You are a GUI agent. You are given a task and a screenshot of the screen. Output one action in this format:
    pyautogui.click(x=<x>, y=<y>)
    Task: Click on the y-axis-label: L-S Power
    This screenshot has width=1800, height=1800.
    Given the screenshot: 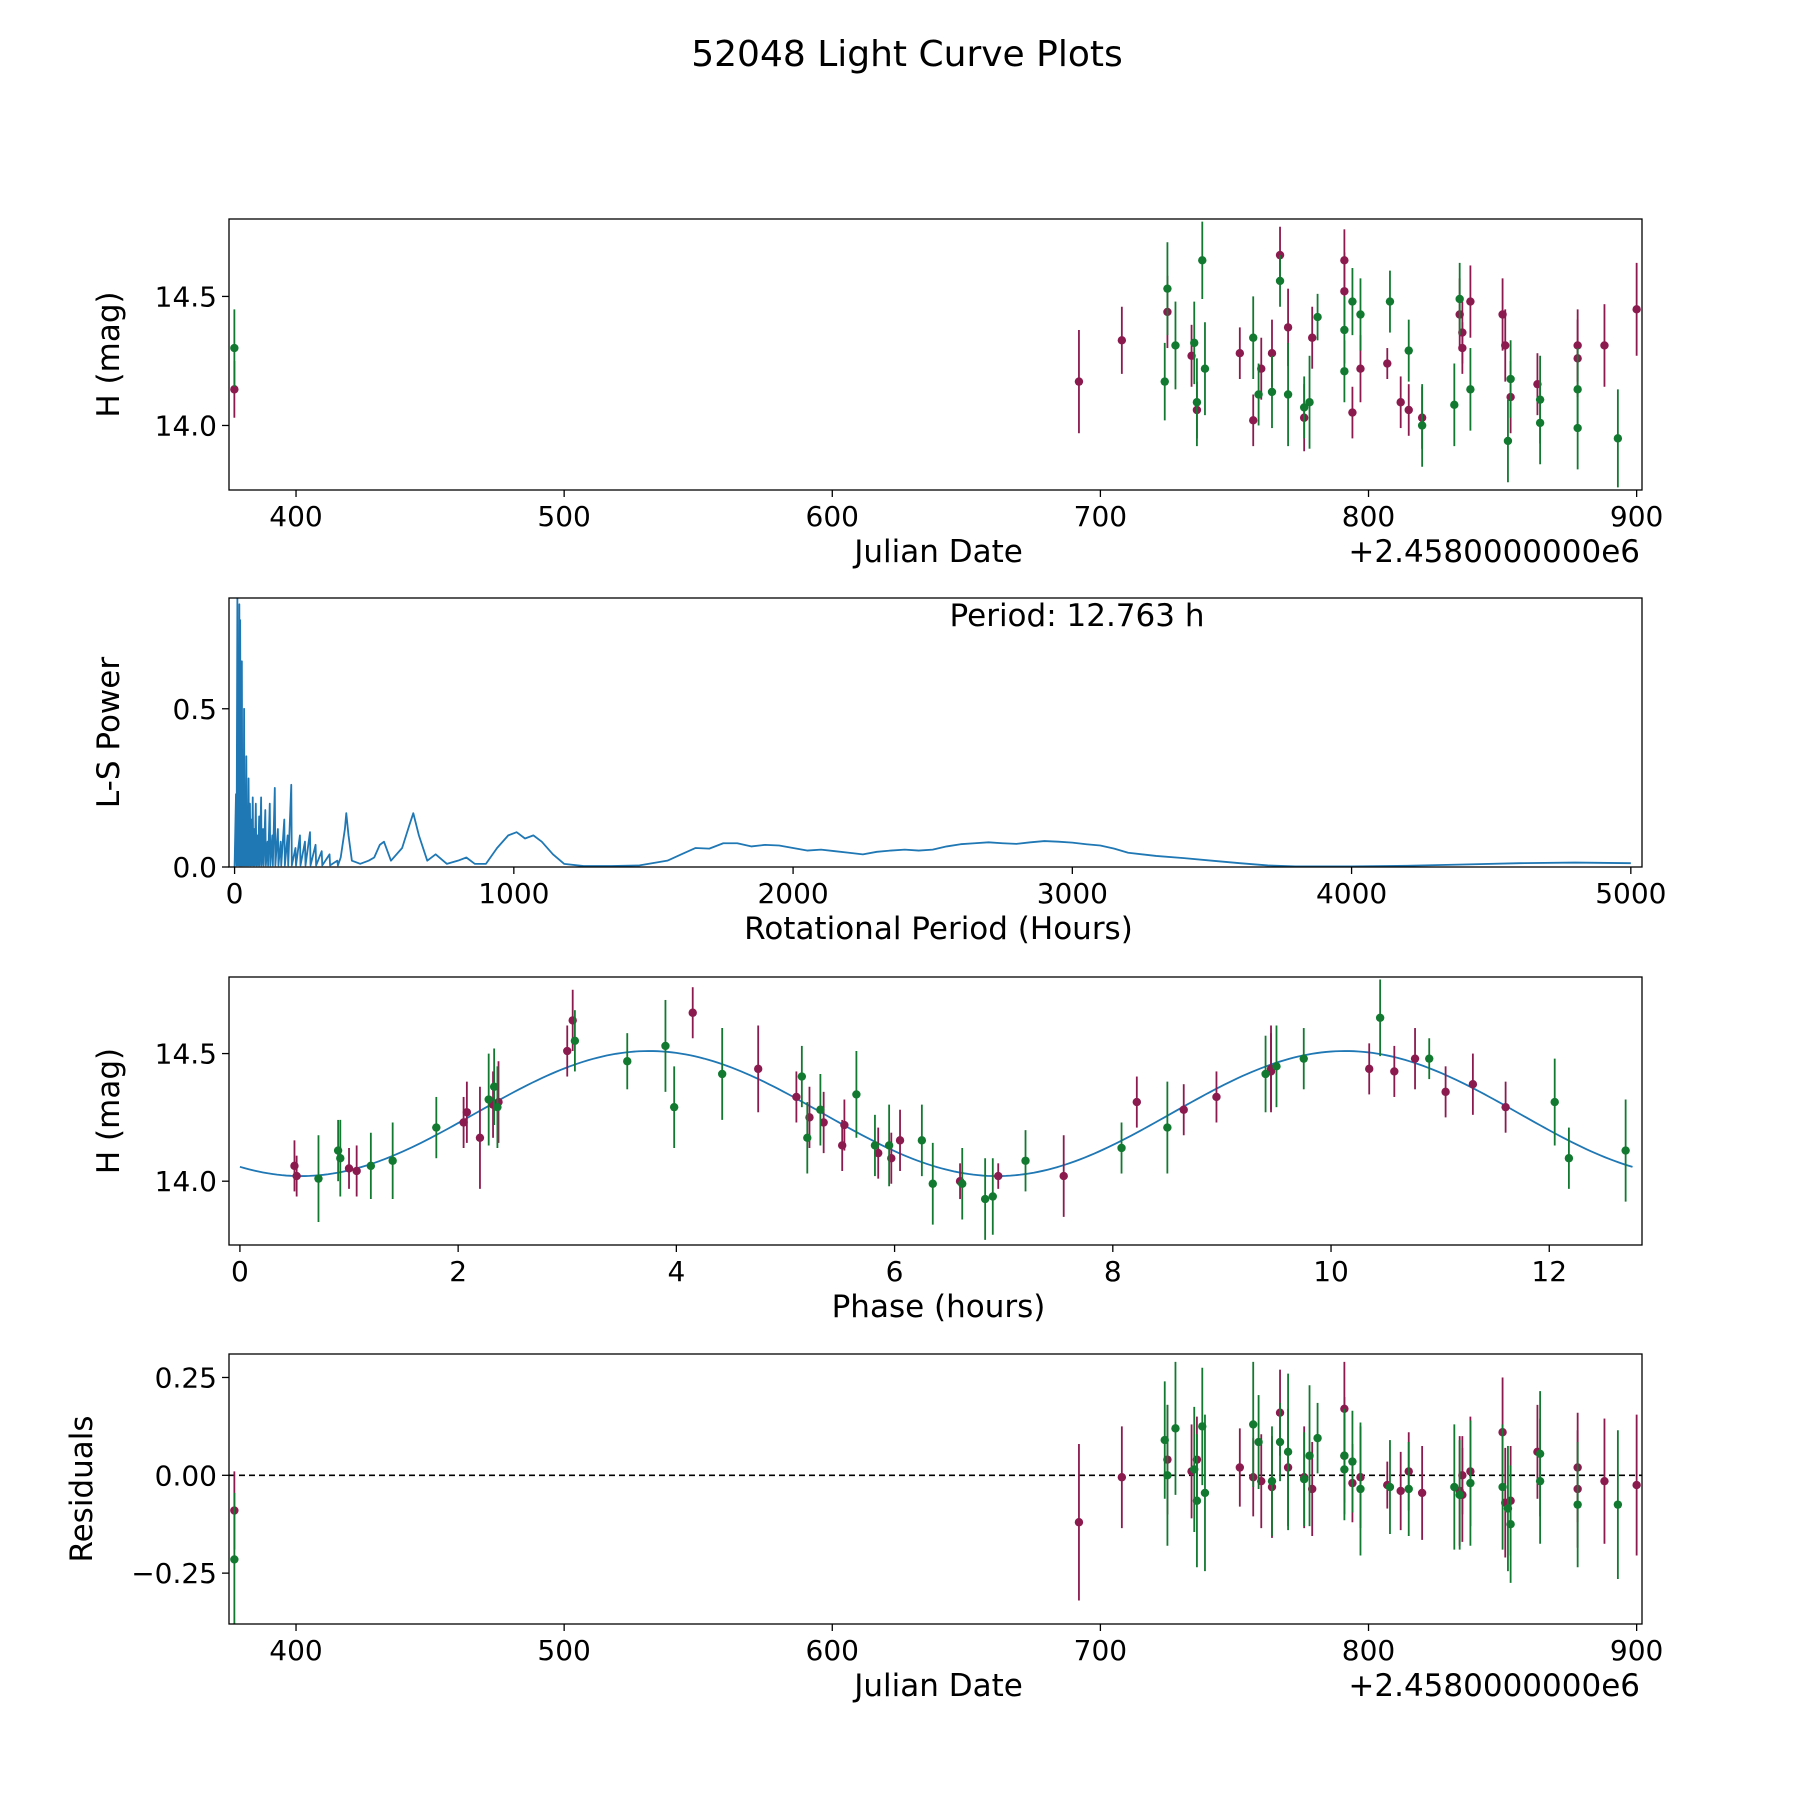 What is the action you would take?
    pyautogui.click(x=109, y=732)
    